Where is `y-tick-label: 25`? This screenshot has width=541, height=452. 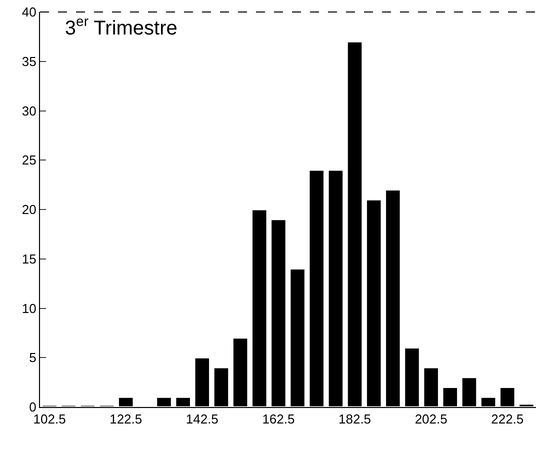 y-tick-label: 25 is located at coordinates (29, 160).